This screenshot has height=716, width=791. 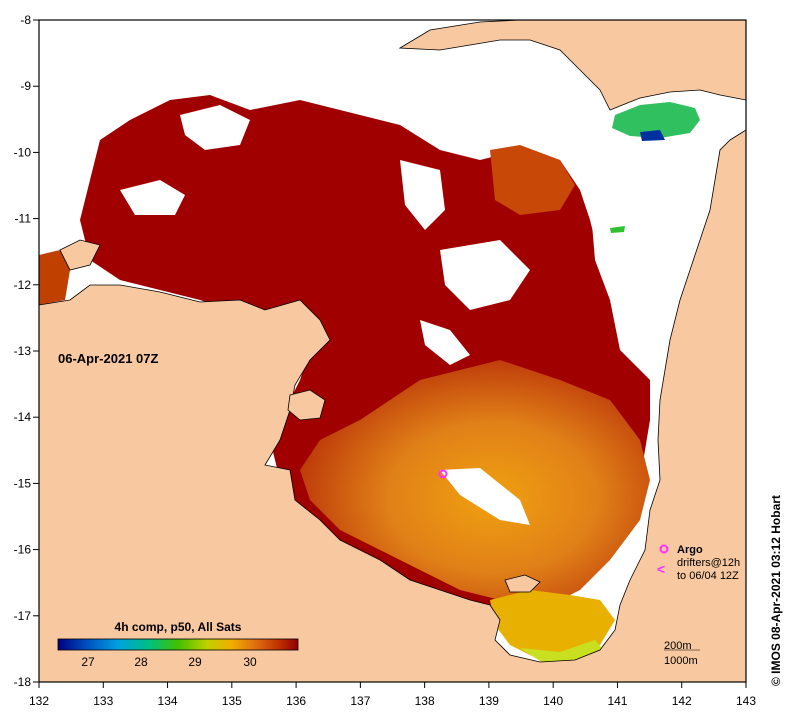 I want to click on depth-200-label: 200m, so click(x=678, y=646).